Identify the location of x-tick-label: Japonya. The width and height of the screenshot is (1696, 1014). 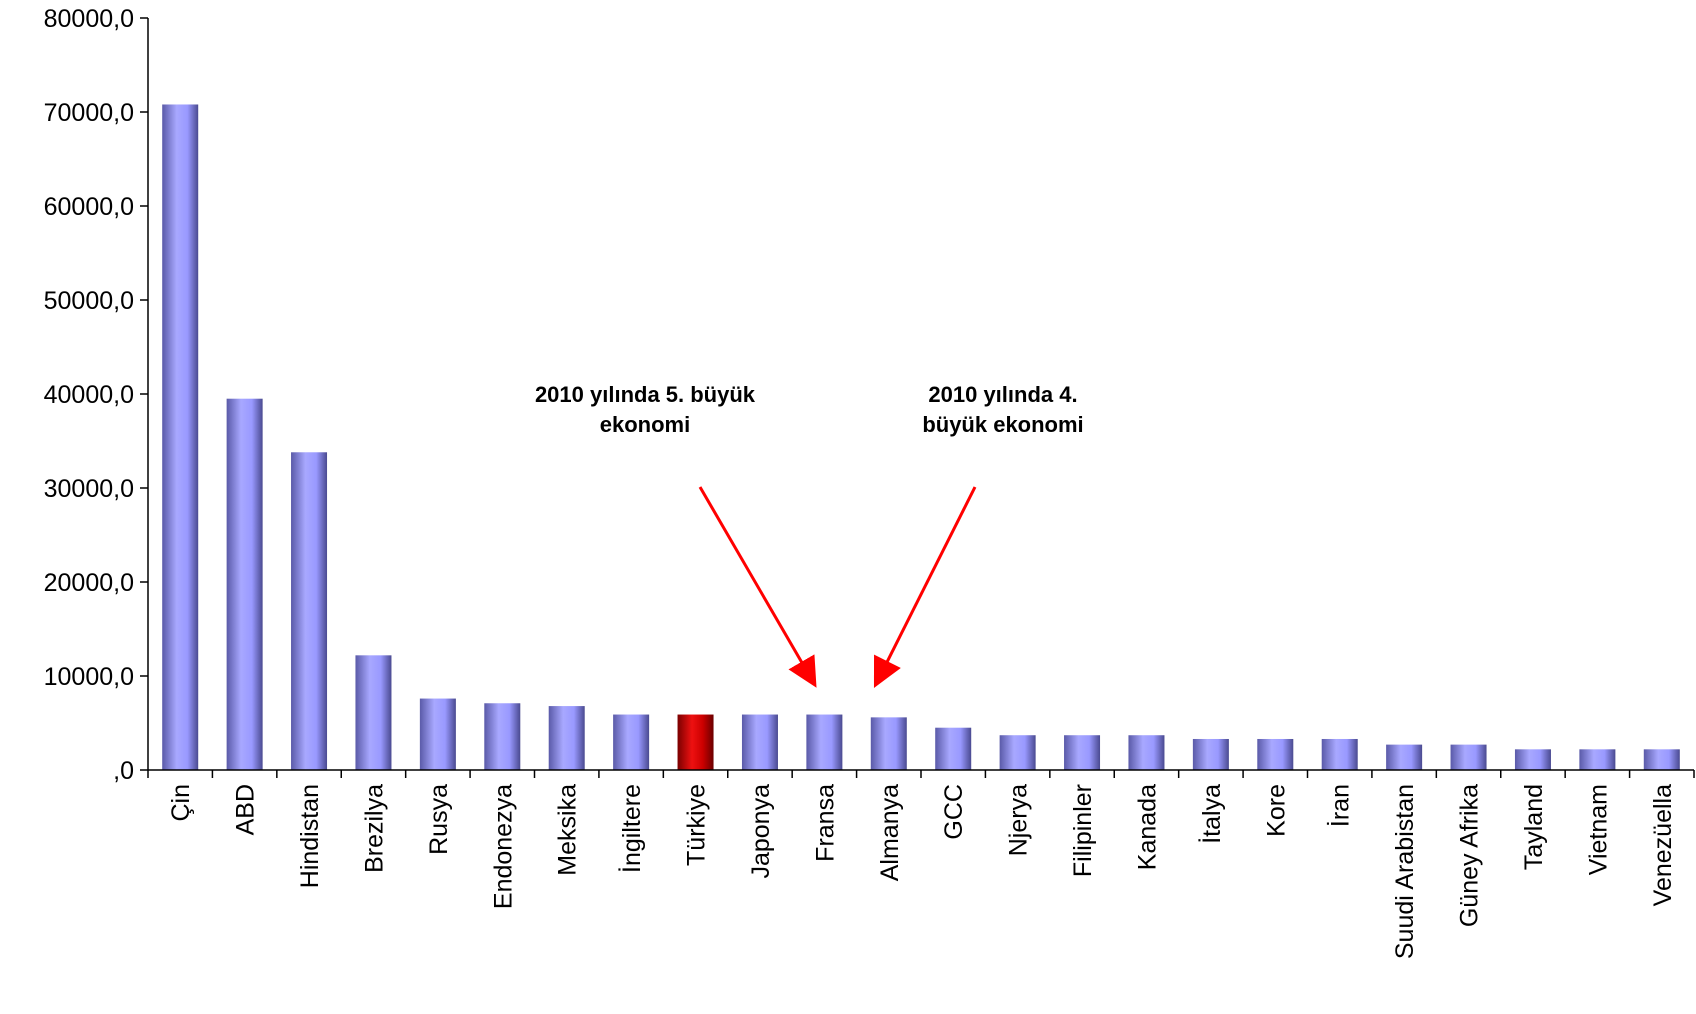
(761, 831).